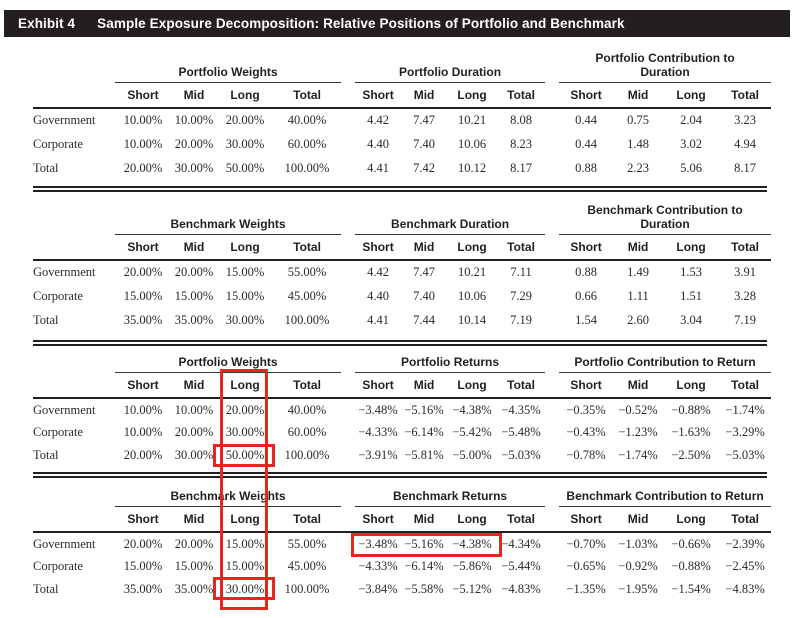 The height and width of the screenshot is (618, 794). Describe the element at coordinates (586, 295) in the screenshot. I see `table-cell: 0.66` at that location.